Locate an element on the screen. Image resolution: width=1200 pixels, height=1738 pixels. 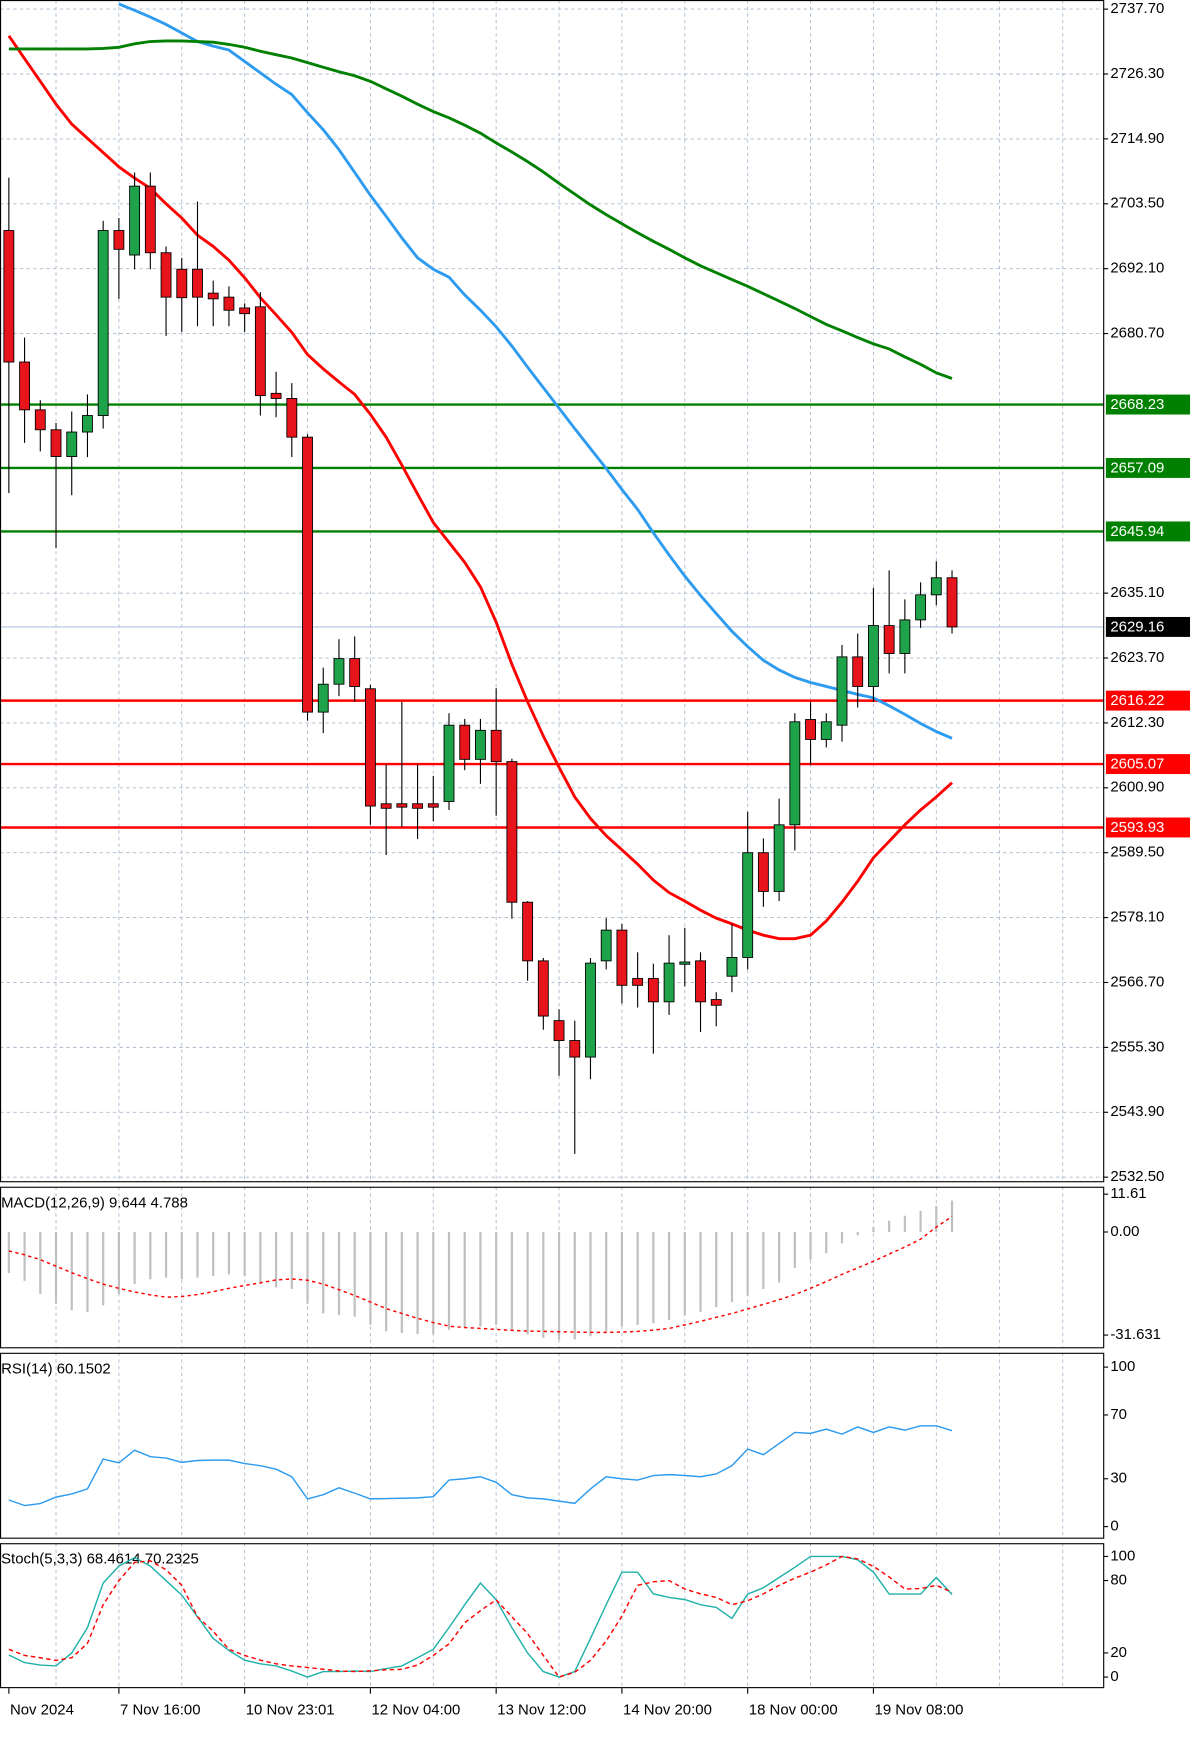
y-tick-label: 2703.50 is located at coordinates (1137, 203).